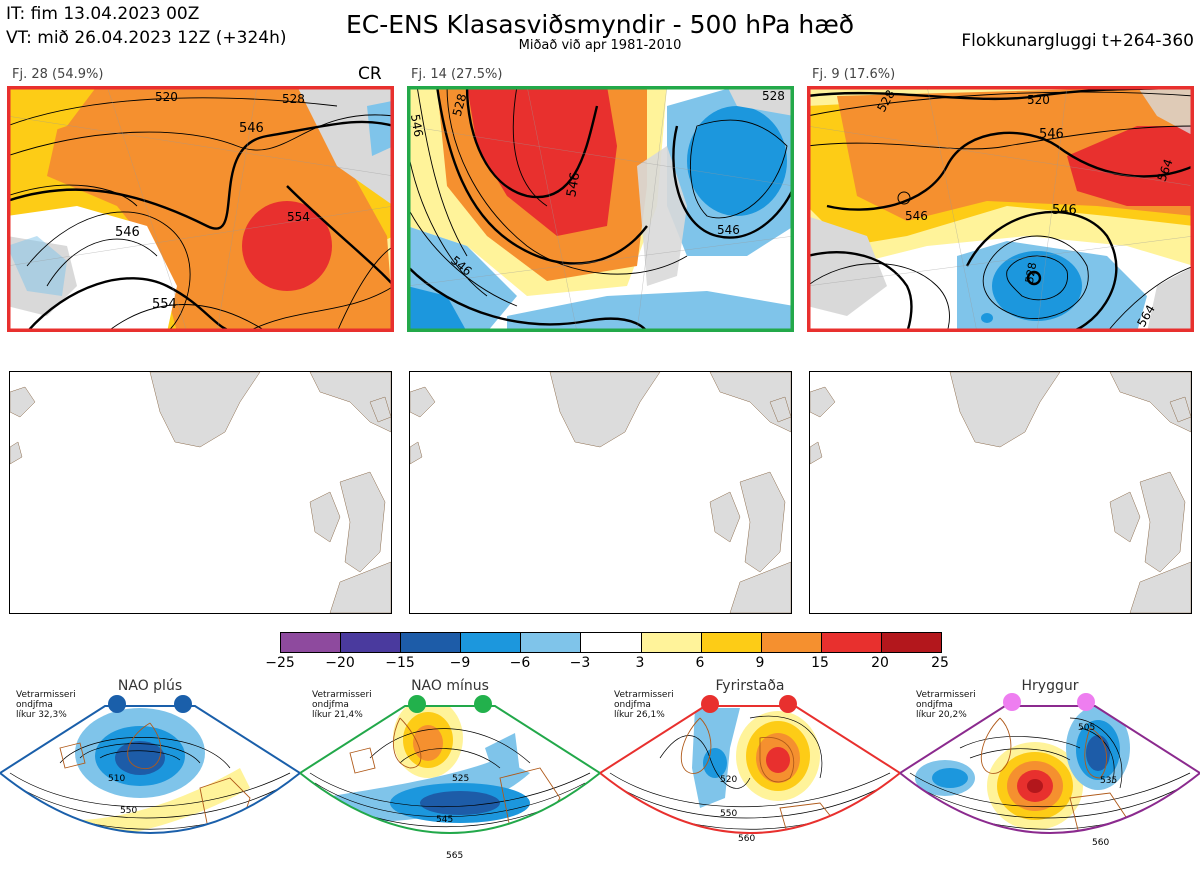  I want to click on colorbar-tick: −20, so click(340, 663).